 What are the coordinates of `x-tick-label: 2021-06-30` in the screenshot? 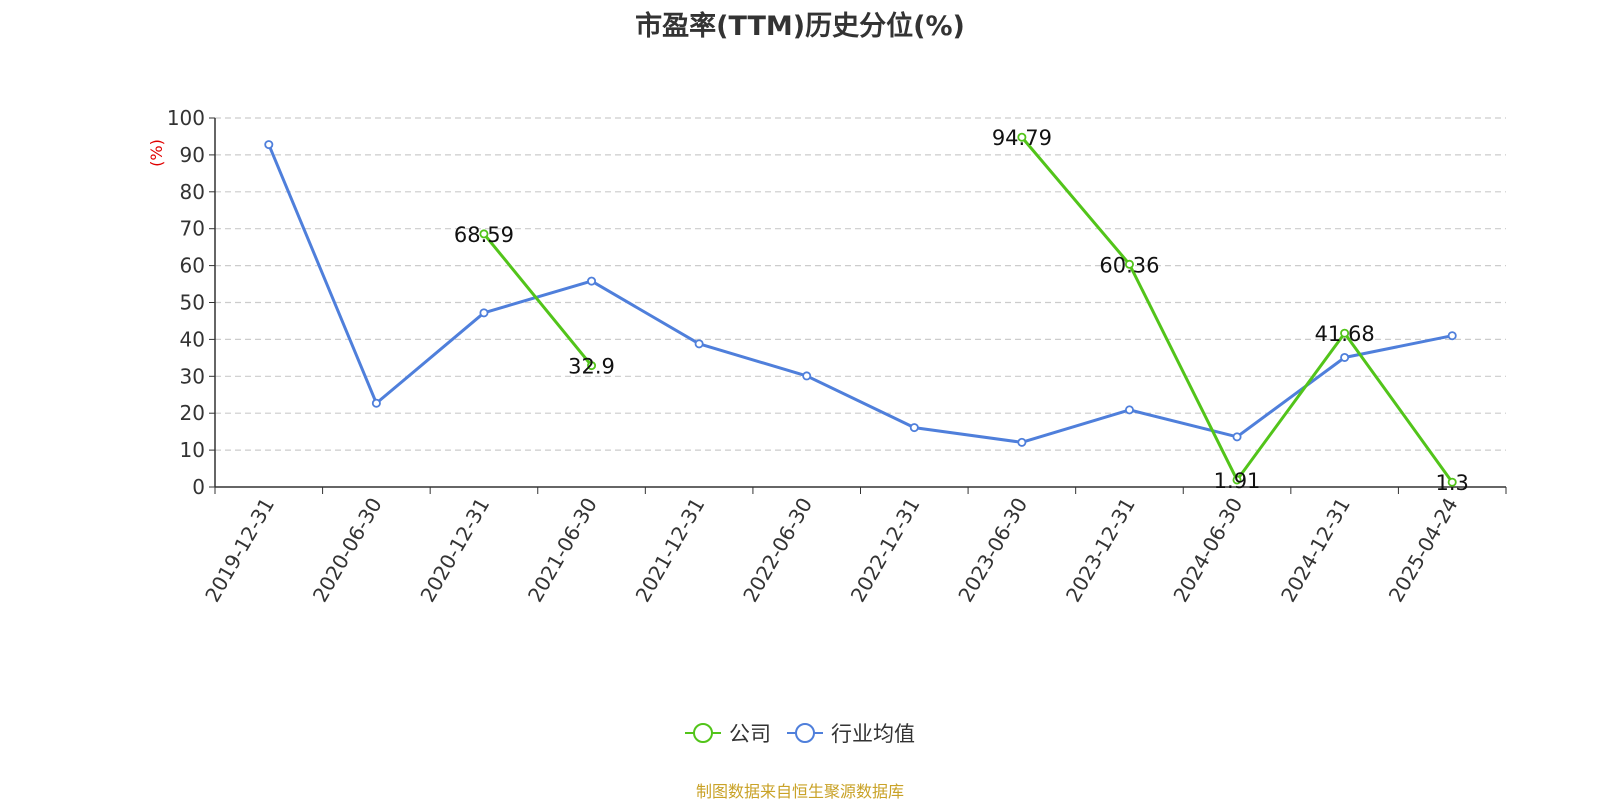 It's located at (562, 550).